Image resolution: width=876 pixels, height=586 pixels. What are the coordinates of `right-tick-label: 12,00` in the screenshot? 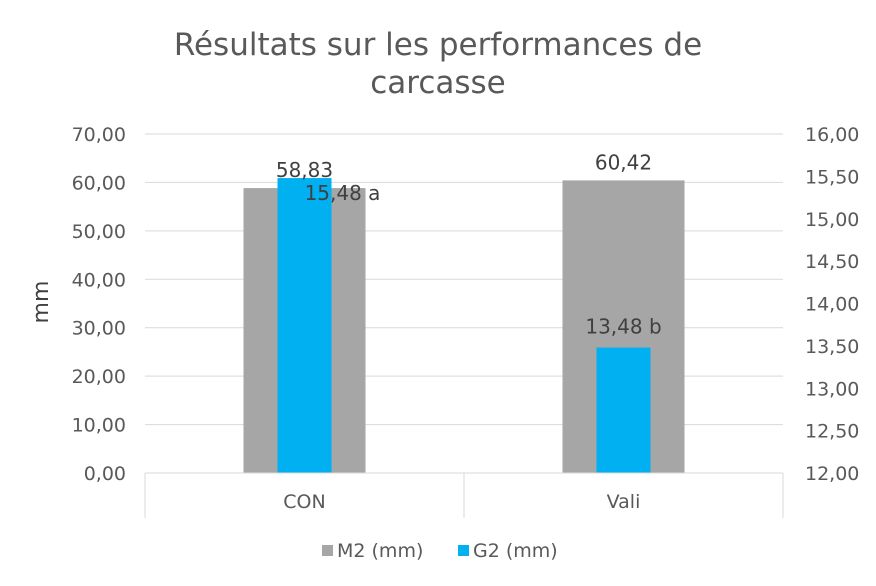 It's located at (832, 474).